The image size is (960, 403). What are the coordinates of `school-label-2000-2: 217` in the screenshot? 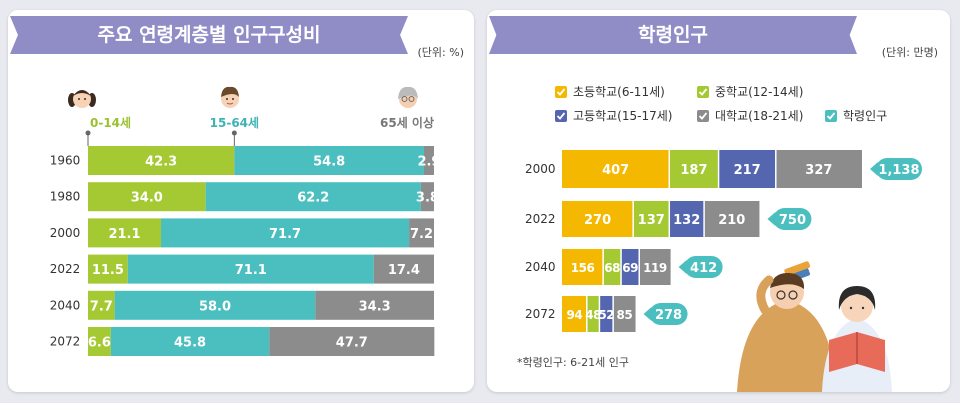 It's located at (747, 170).